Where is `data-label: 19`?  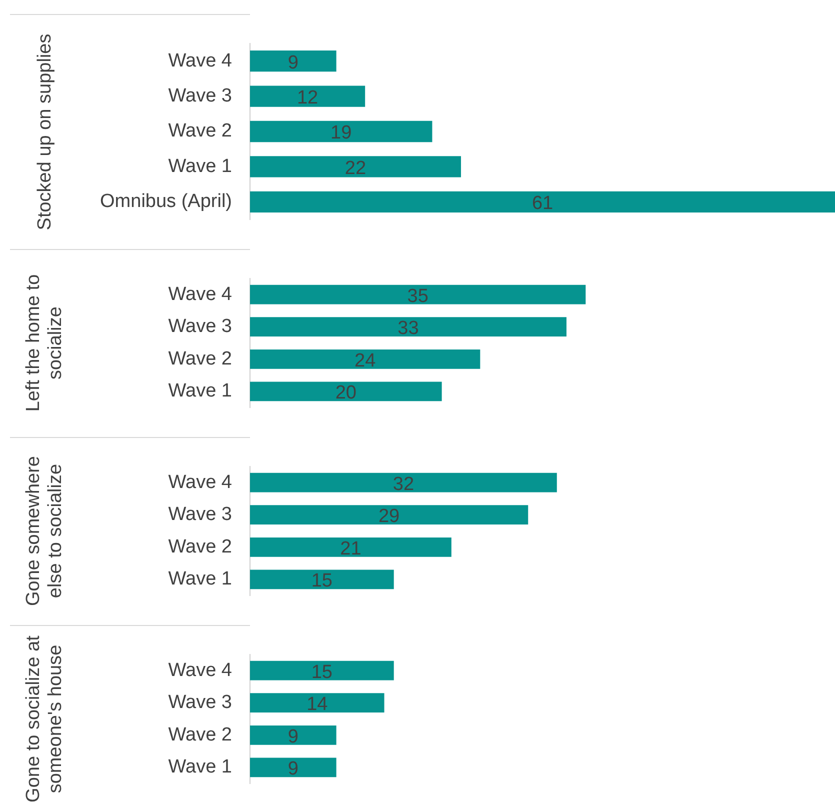
data-label: 19 is located at coordinates (341, 133).